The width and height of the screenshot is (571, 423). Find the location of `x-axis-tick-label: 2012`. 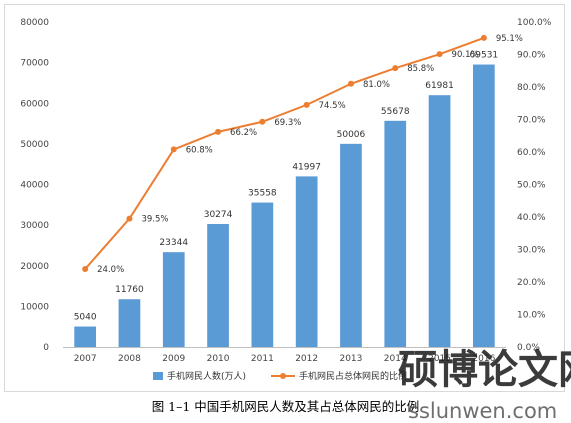

x-axis-tick-label: 2012 is located at coordinates (306, 359).